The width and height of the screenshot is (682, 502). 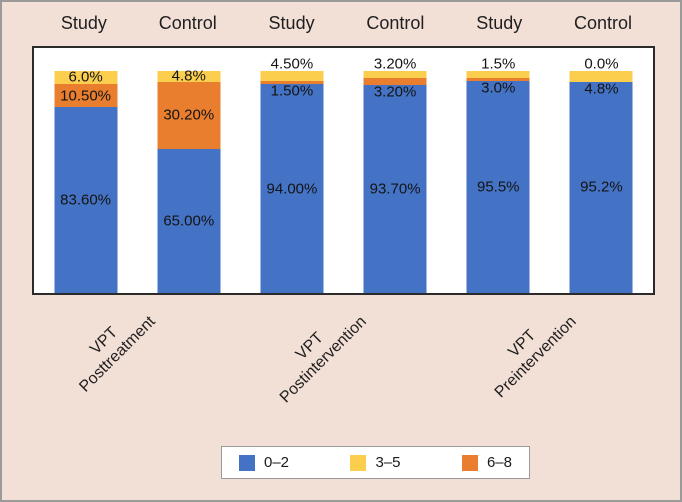 What do you see at coordinates (277, 462) in the screenshot?
I see `legend-label: 0–2` at bounding box center [277, 462].